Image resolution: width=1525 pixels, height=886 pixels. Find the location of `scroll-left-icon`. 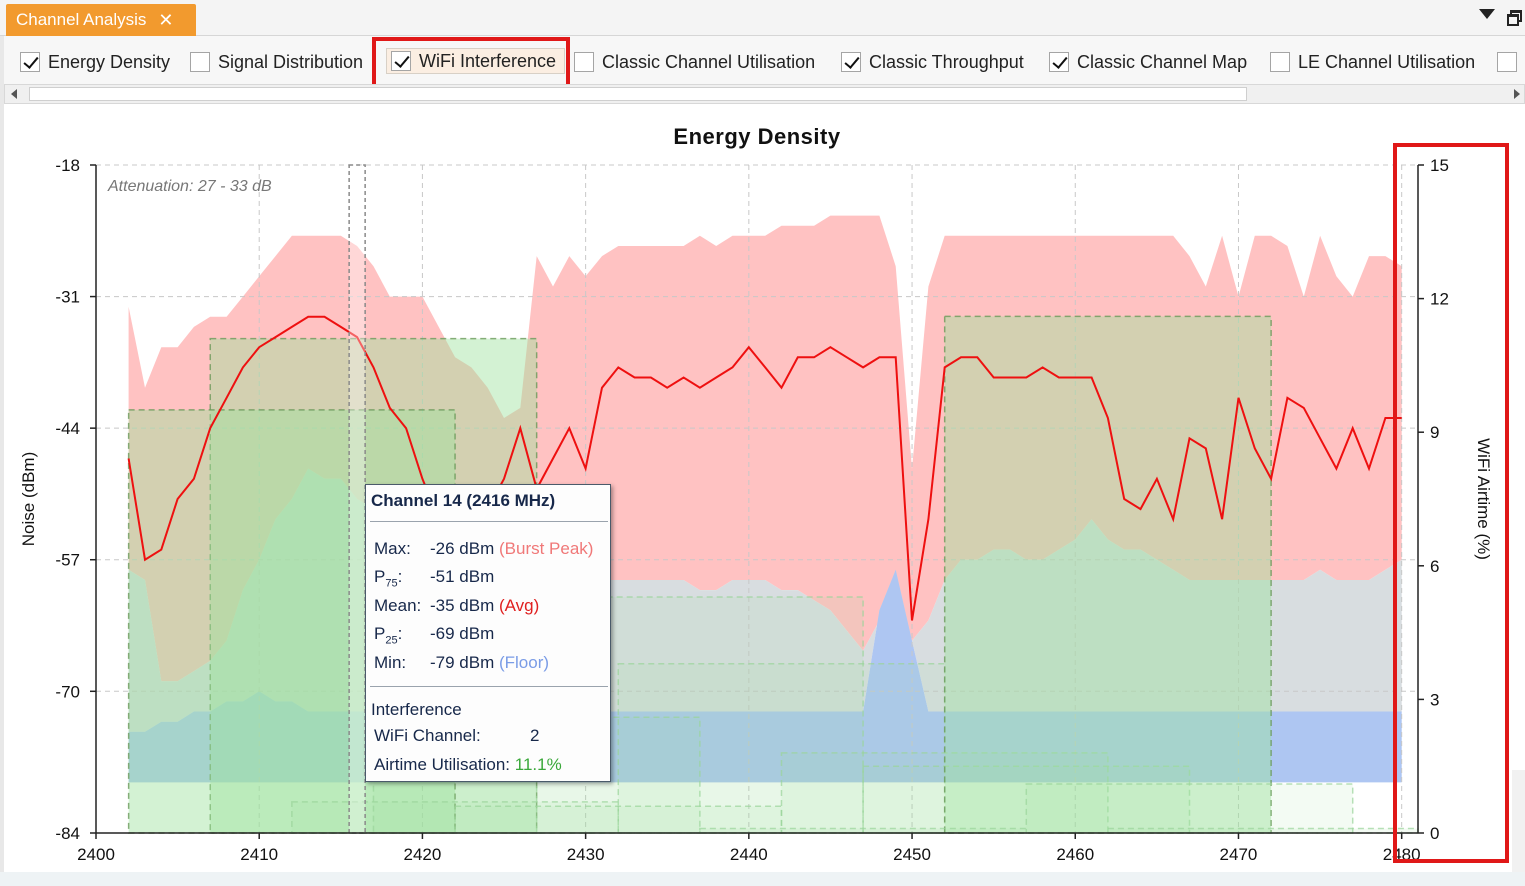

scroll-left-icon is located at coordinates (14, 94).